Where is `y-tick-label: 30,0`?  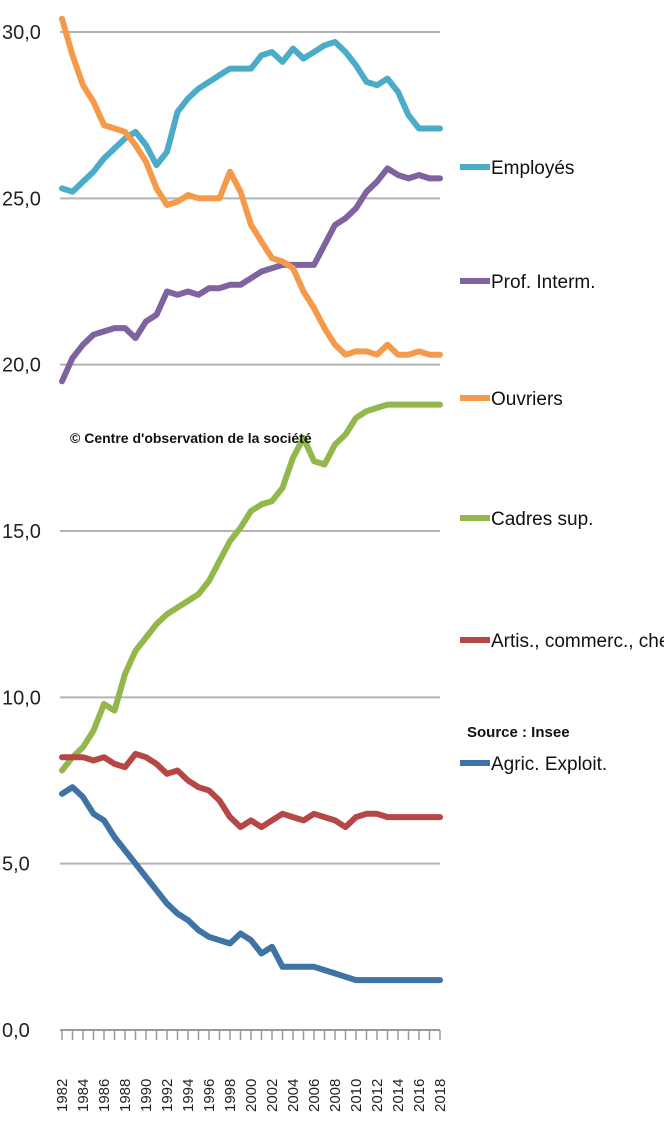
y-tick-label: 30,0 is located at coordinates (21, 33).